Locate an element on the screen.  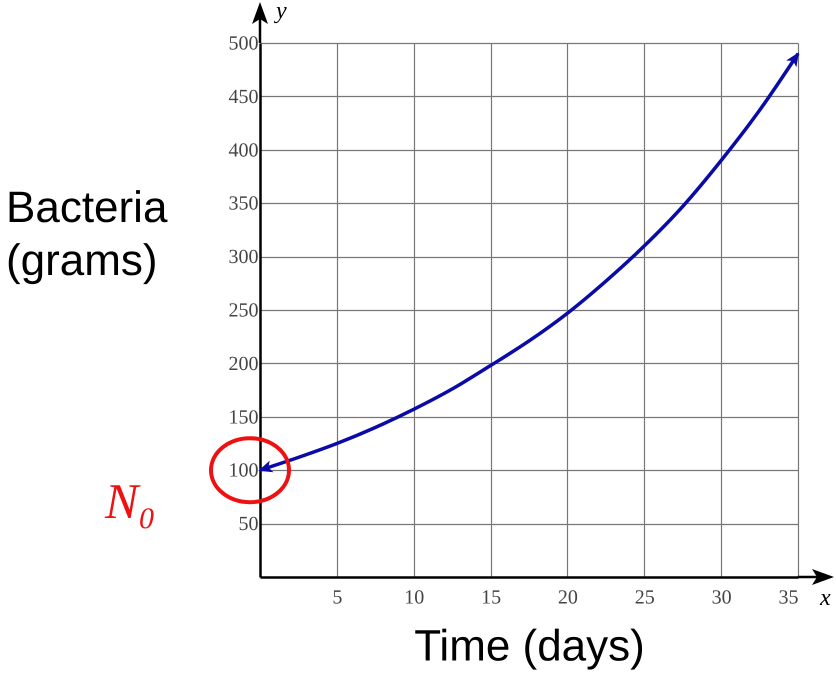
x-tick-label: 15 is located at coordinates (491, 597).